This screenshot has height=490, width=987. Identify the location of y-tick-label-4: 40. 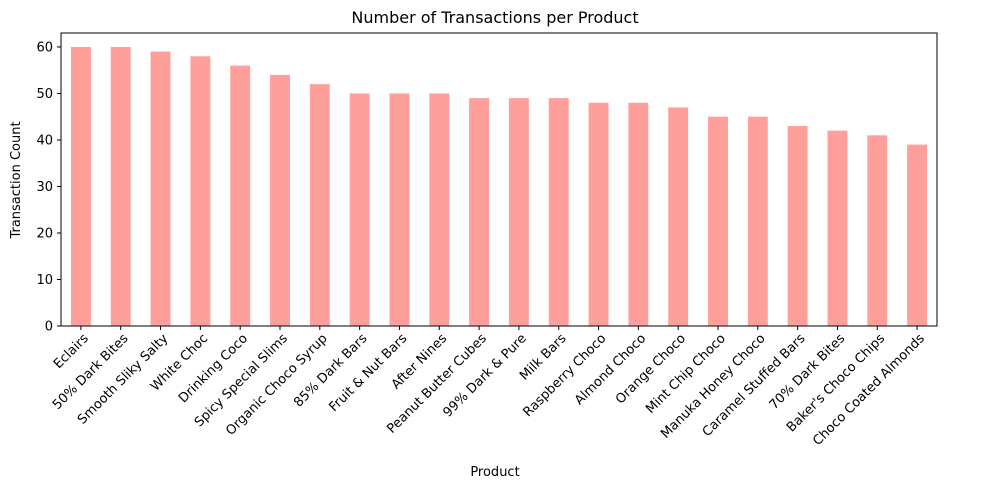
(44, 140).